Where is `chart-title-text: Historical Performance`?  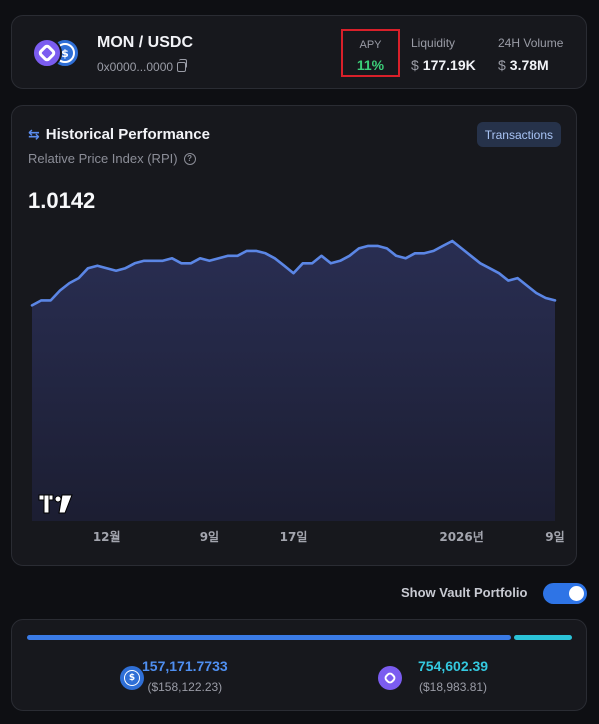 chart-title-text: Historical Performance is located at coordinates (127, 134).